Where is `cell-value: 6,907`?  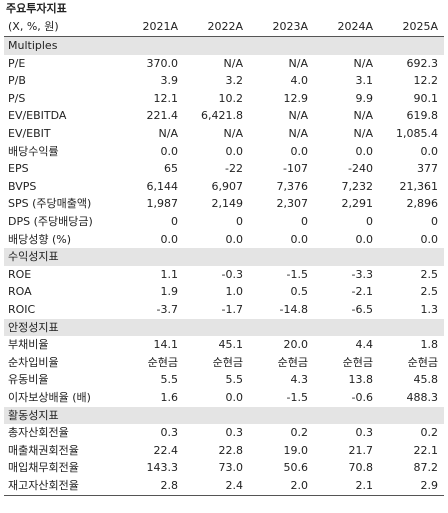
cell-value: 6,907 is located at coordinates (227, 186).